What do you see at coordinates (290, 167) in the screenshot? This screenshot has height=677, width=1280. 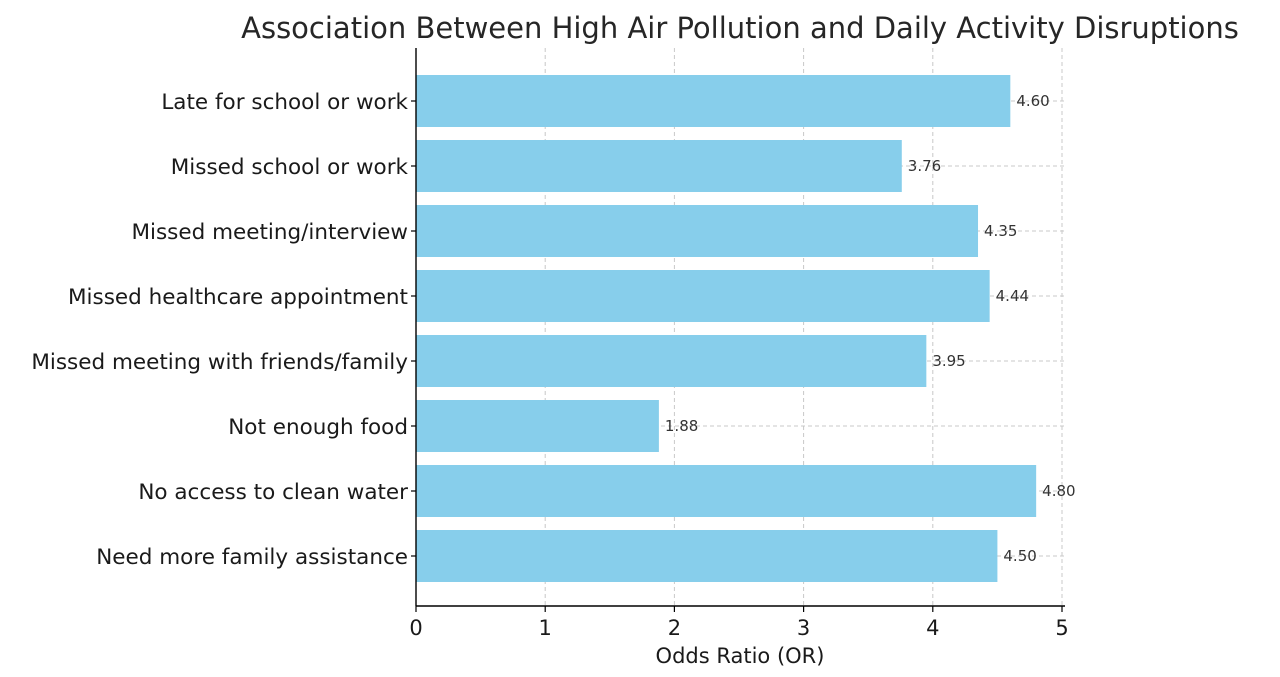 I see `category-label: Missed school or work` at bounding box center [290, 167].